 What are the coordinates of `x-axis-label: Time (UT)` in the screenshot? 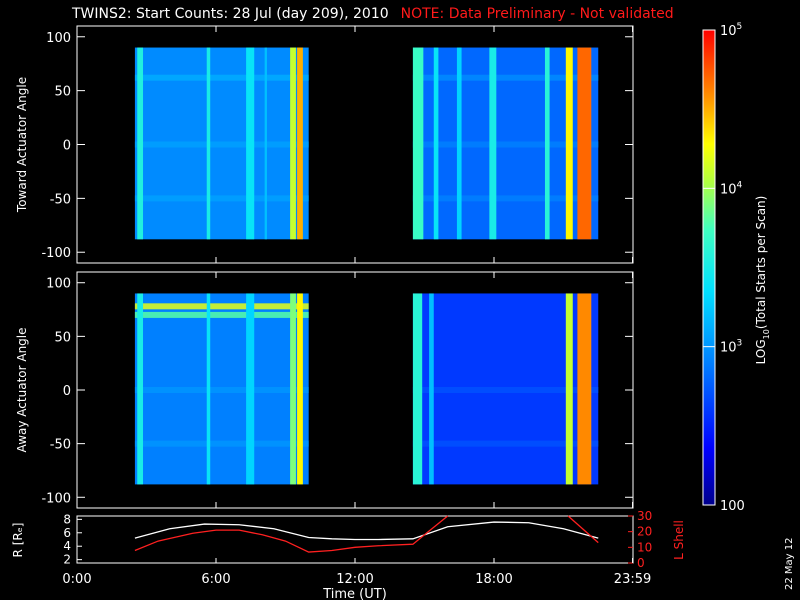 It's located at (354, 593).